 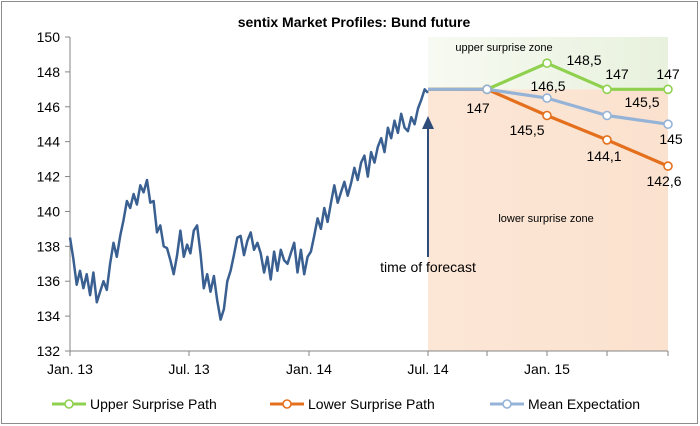 What do you see at coordinates (584, 404) in the screenshot?
I see `legend-label: Mean Expectation` at bounding box center [584, 404].